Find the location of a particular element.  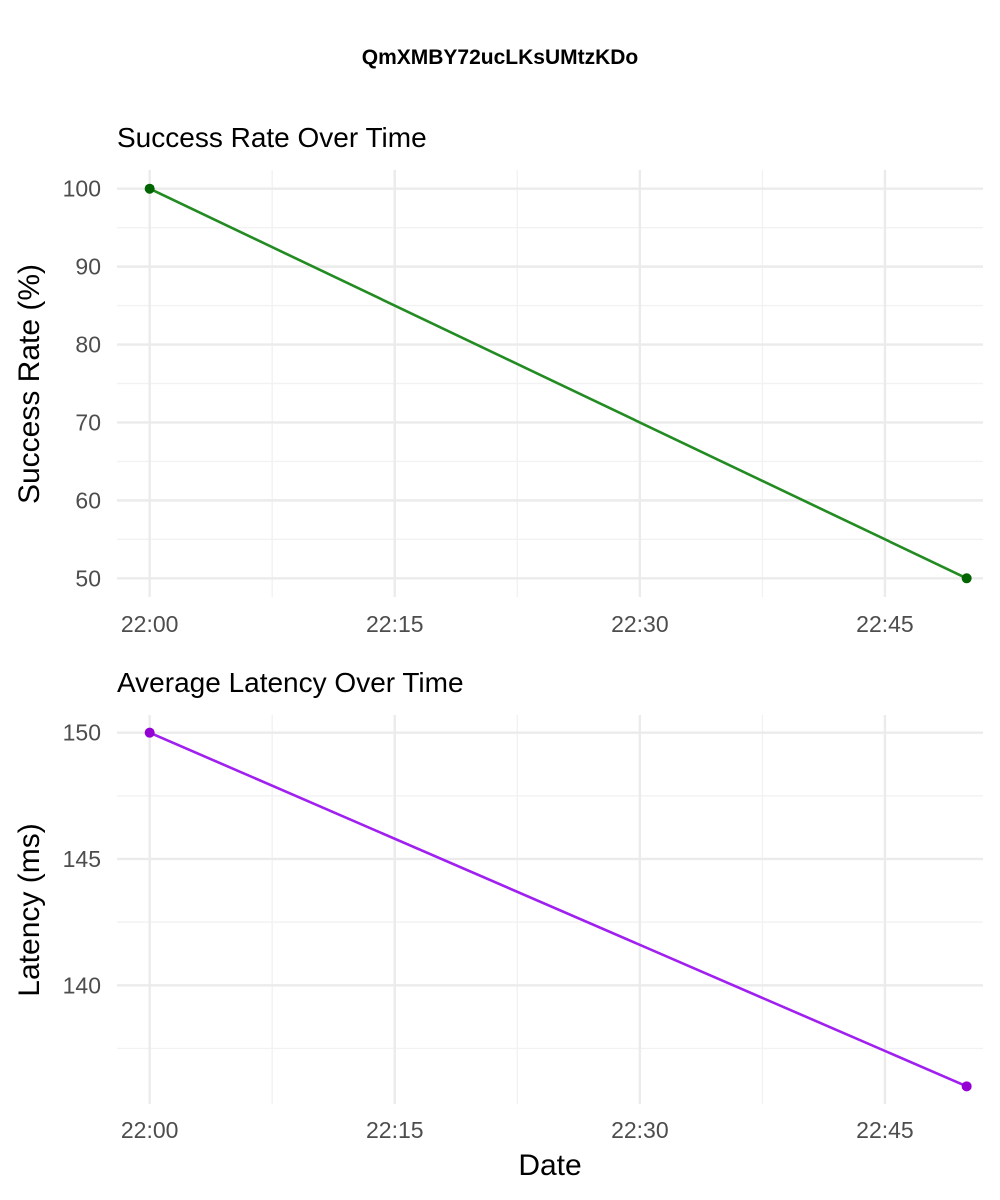

y-tick-label: 145 is located at coordinates (82, 859).